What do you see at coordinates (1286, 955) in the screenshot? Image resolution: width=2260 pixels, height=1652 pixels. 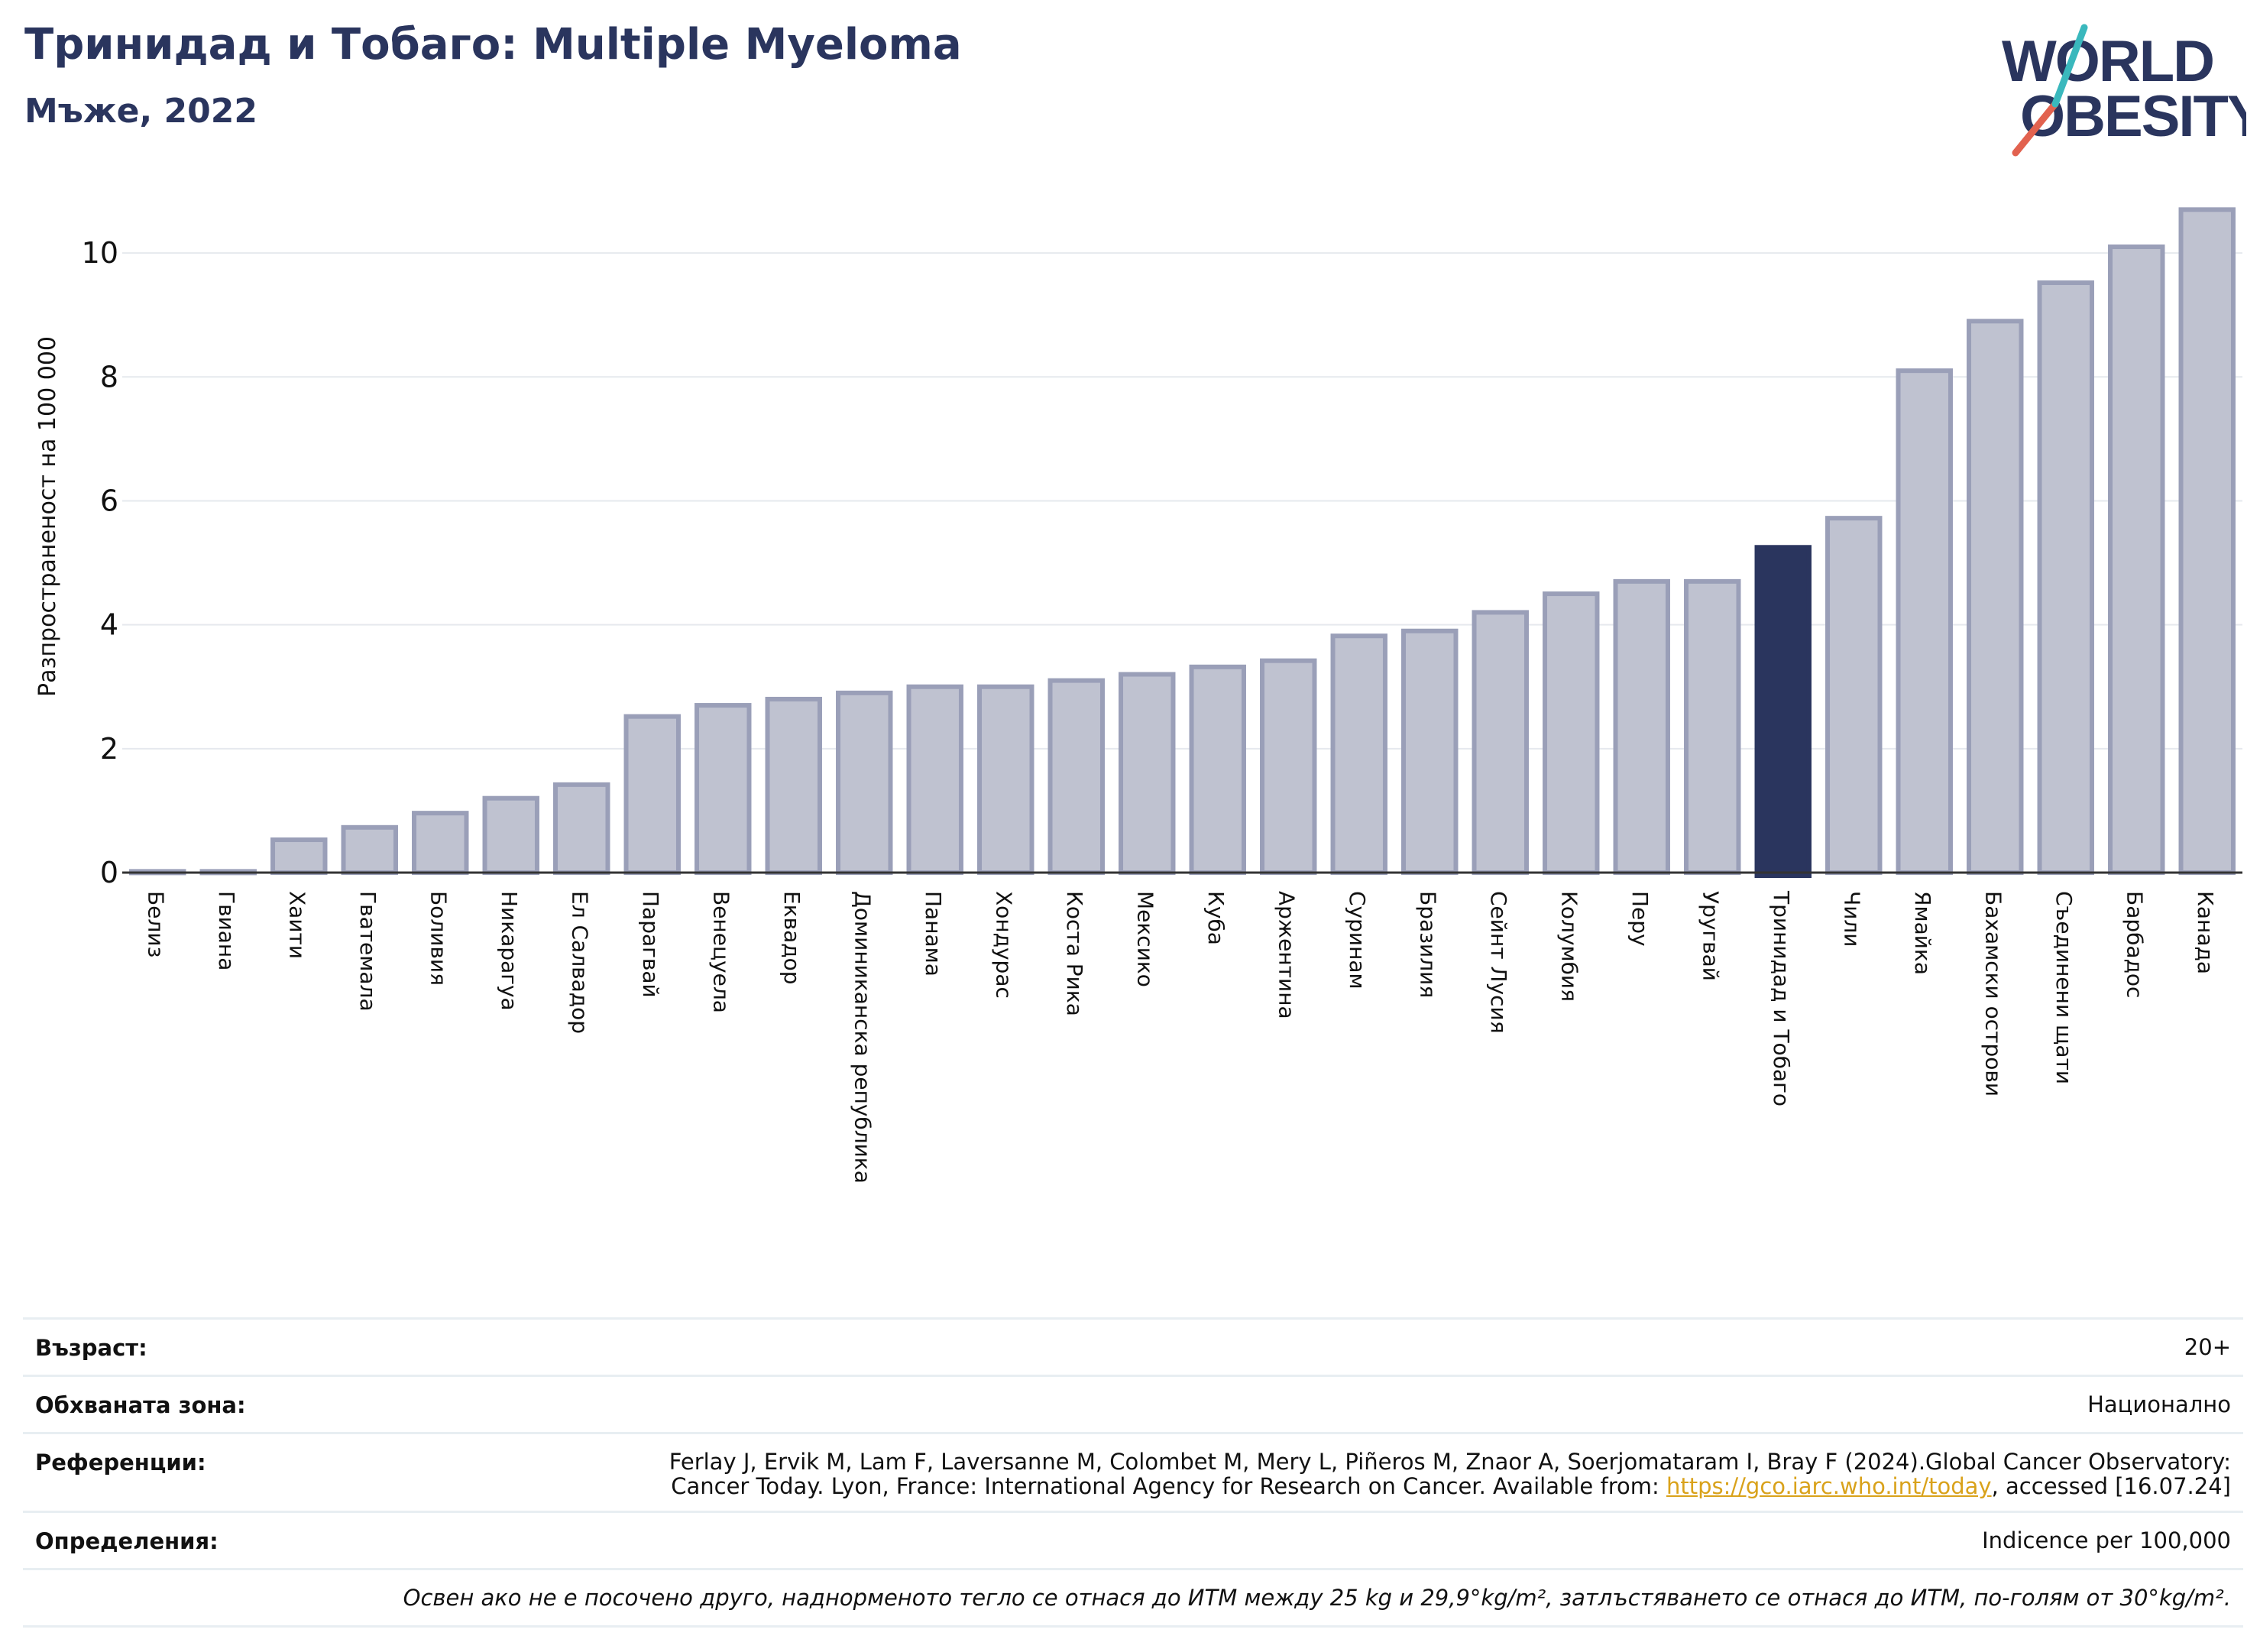 I see `x-tick-label: Аржентина` at bounding box center [1286, 955].